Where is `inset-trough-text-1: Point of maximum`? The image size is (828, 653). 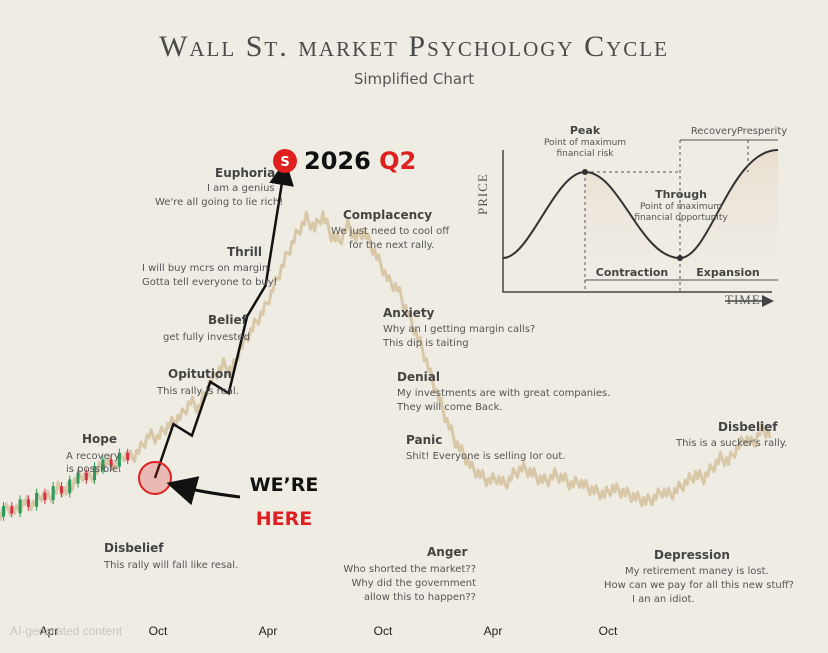 inset-trough-text-1: Point of maximum is located at coordinates (681, 207).